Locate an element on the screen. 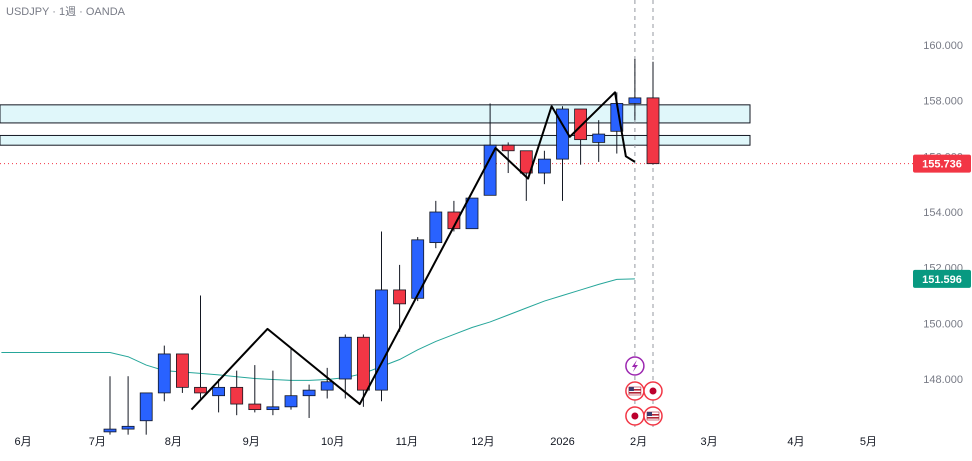 The height and width of the screenshot is (461, 972). x-tick-label: 3月 is located at coordinates (709, 442).